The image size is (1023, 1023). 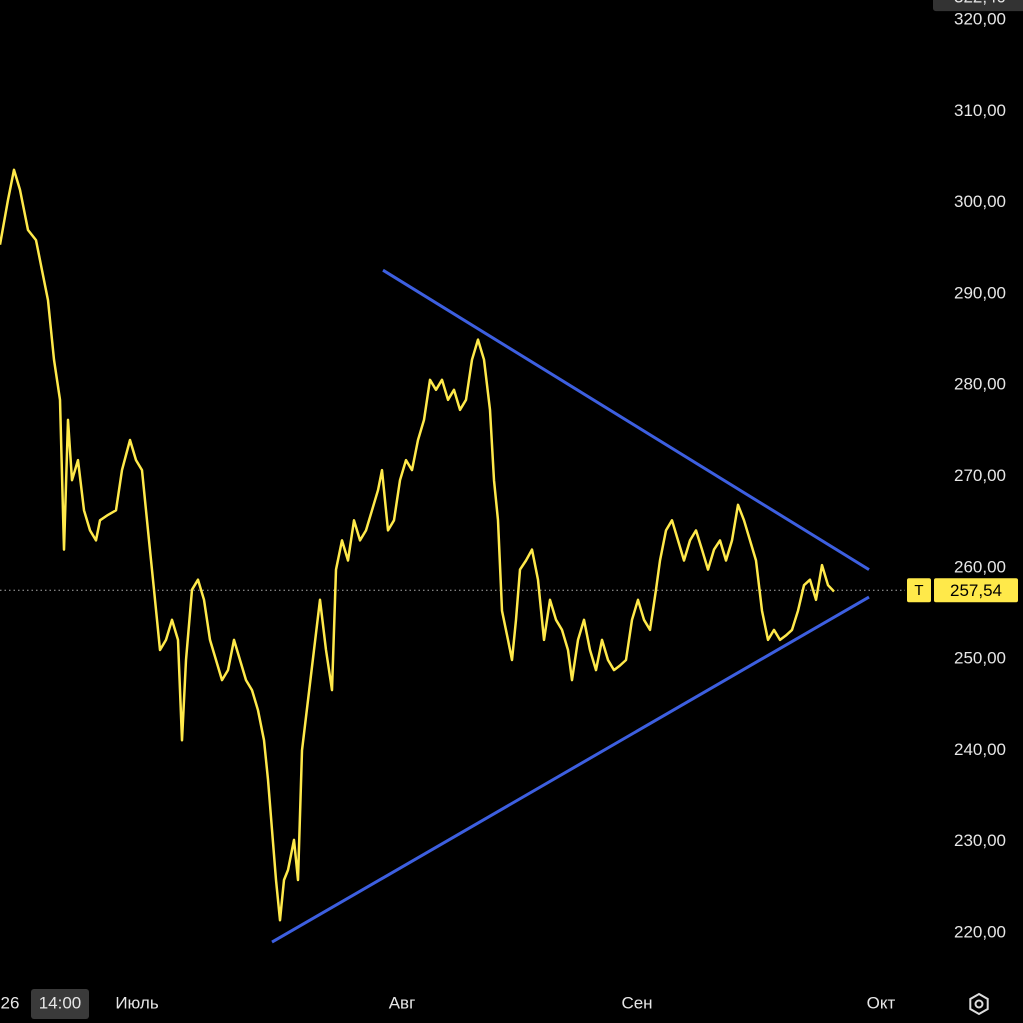 I want to click on y-tick-label: 250,00, so click(x=980, y=658).